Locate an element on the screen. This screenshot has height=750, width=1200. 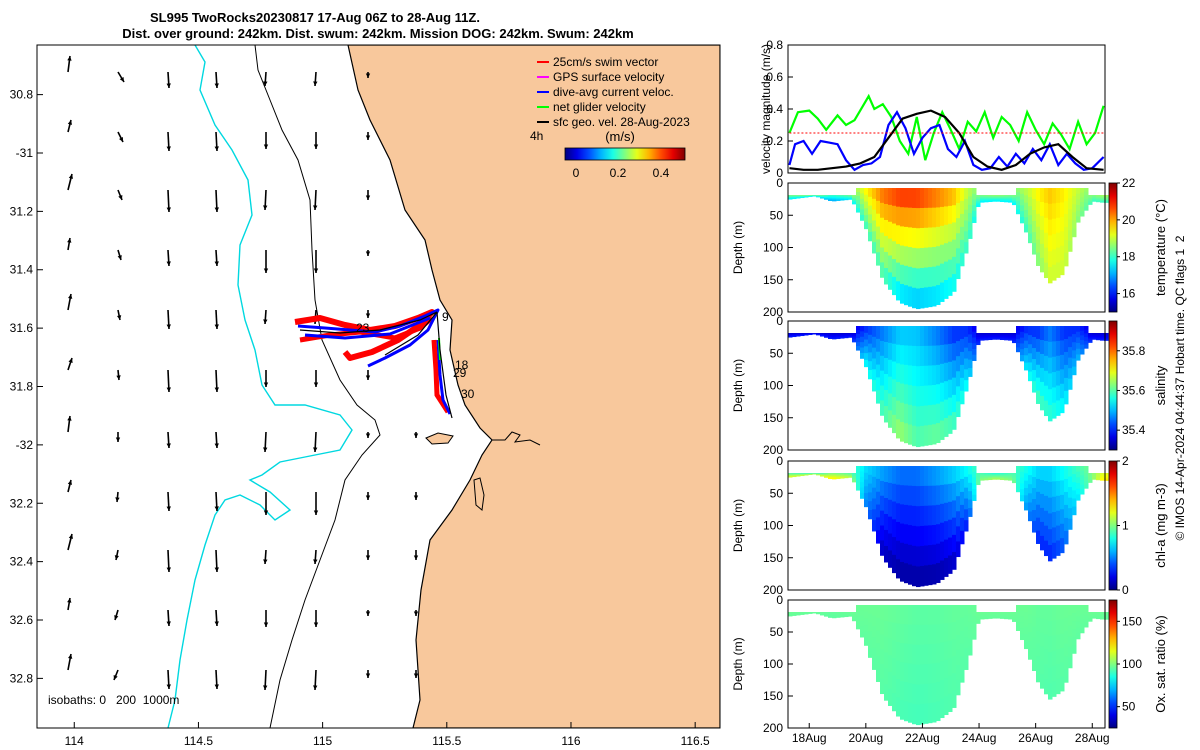
section-ytick-label: 50 is located at coordinates (777, 632).